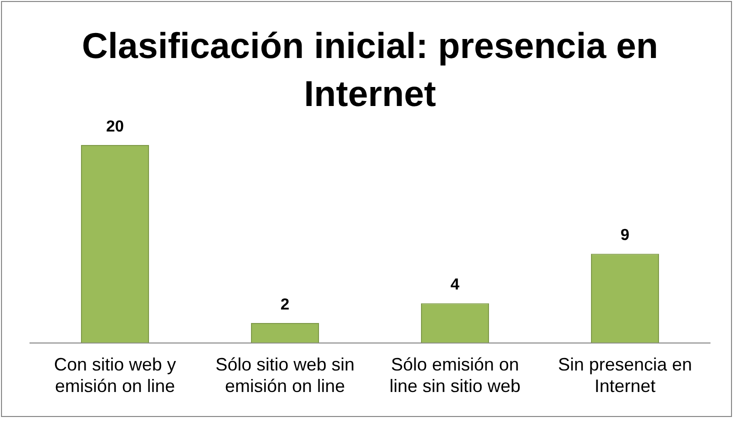 This screenshot has height=421, width=736. I want to click on x-tick-label: Con sitio web y emisión on line, so click(115, 375).